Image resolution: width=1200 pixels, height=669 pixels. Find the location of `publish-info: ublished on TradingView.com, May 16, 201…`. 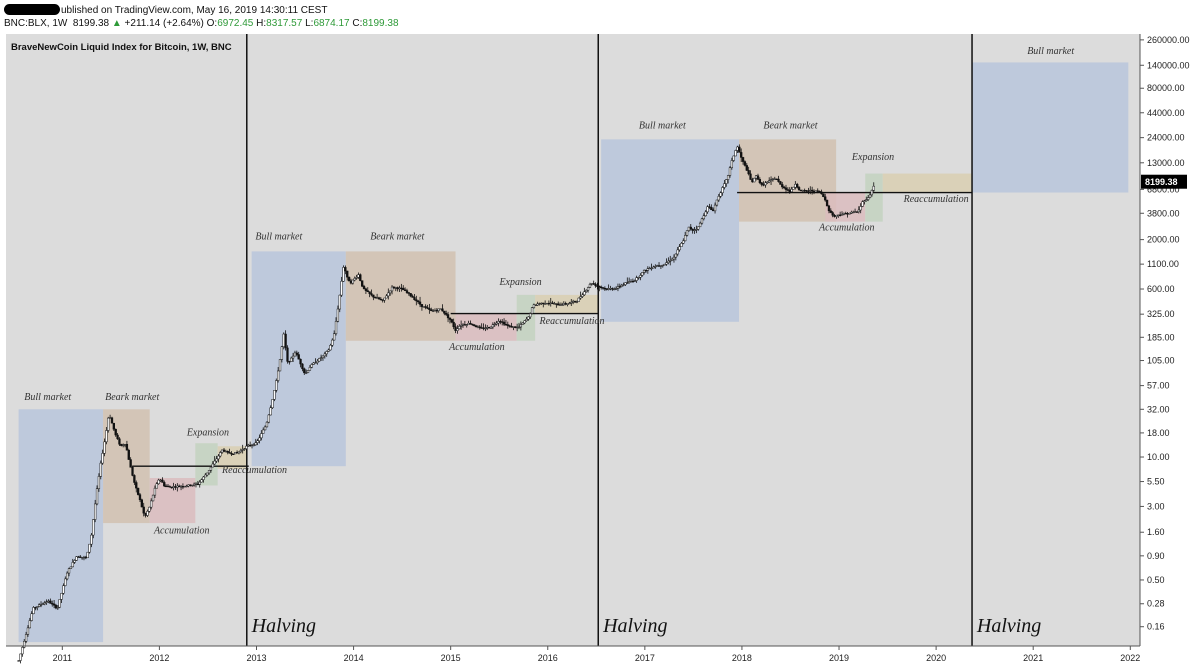

publish-info: ublished on TradingView.com, May 16, 201… is located at coordinates (165, 10).